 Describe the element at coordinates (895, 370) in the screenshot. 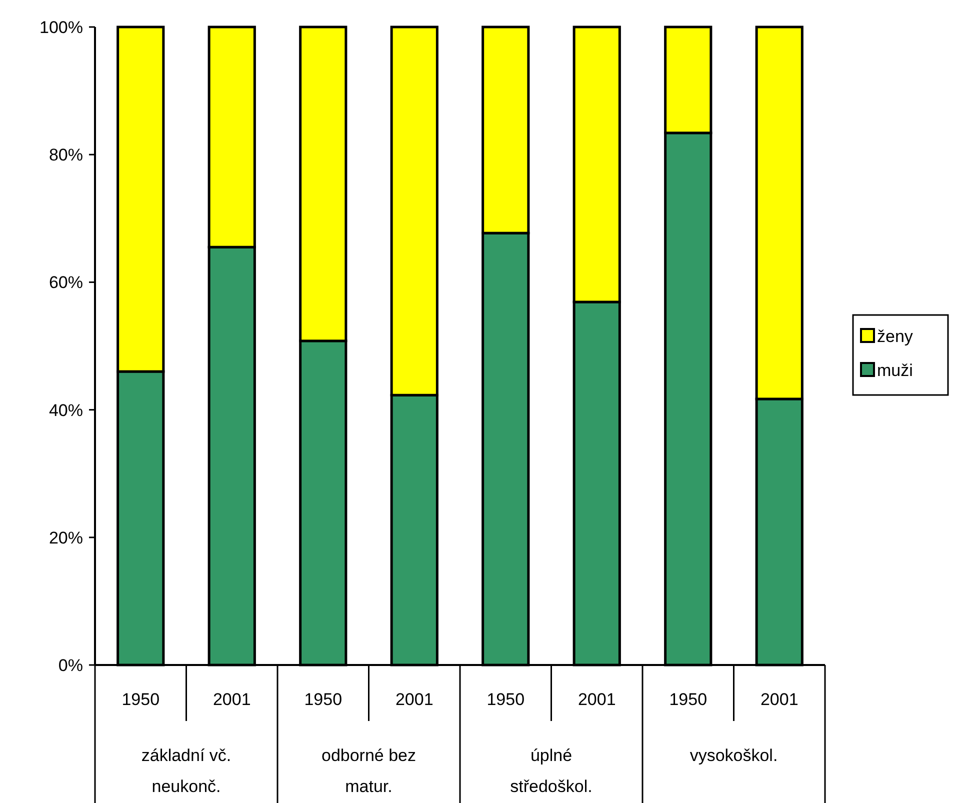

I see `legend-label: muži` at that location.